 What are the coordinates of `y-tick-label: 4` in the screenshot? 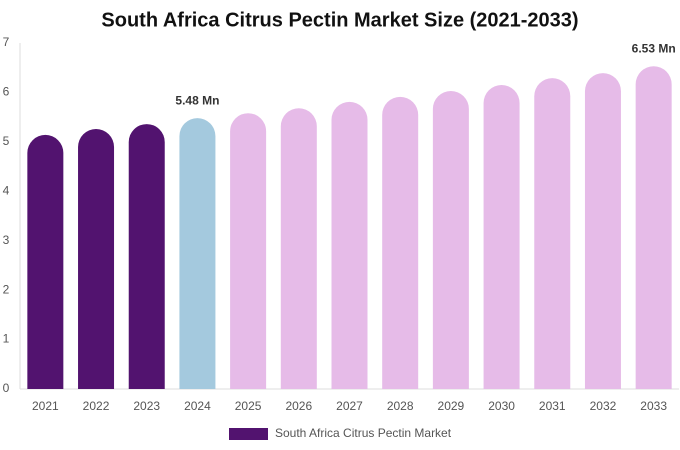 It's located at (6, 190).